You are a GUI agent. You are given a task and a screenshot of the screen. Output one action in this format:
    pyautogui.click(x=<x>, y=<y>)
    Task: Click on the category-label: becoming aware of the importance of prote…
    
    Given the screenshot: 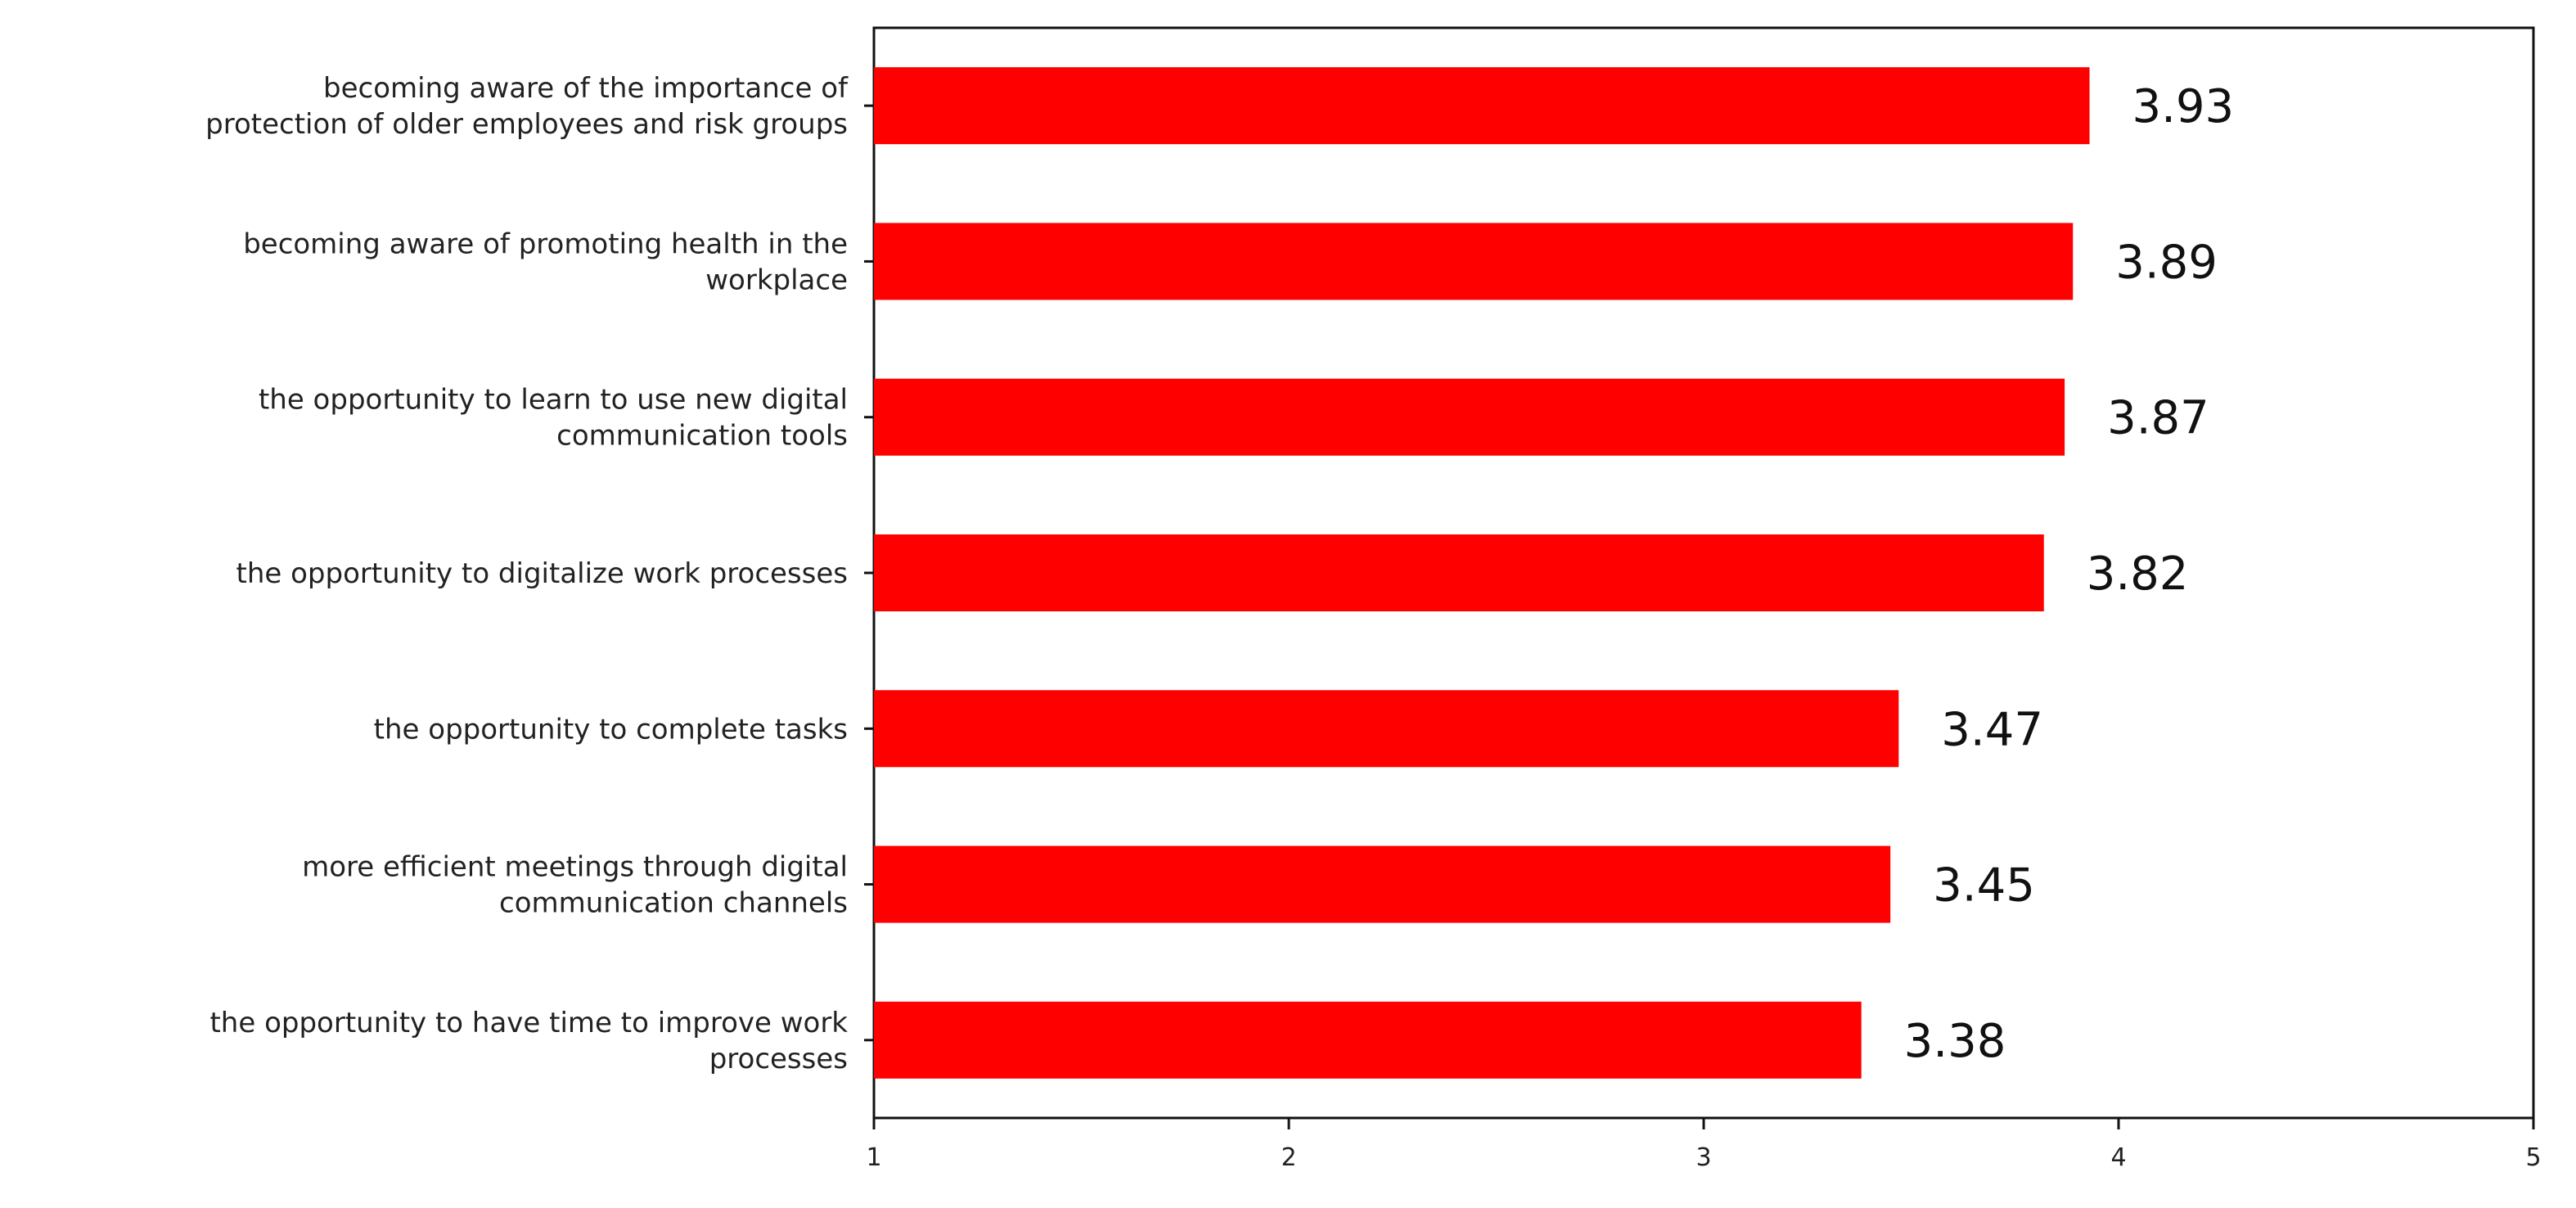 What is the action you would take?
    pyautogui.click(x=527, y=106)
    